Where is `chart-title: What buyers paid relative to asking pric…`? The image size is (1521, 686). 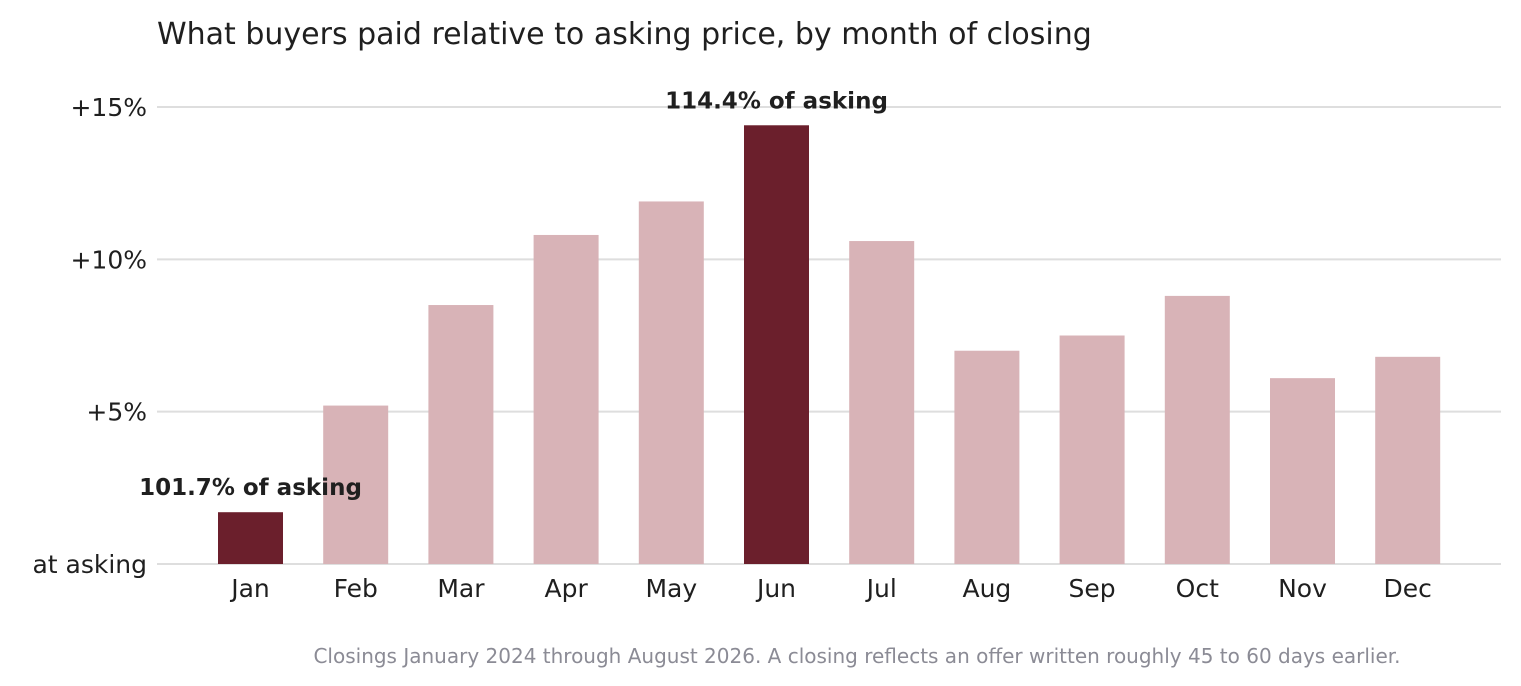 chart-title: What buyers paid relative to asking pric… is located at coordinates (624, 34).